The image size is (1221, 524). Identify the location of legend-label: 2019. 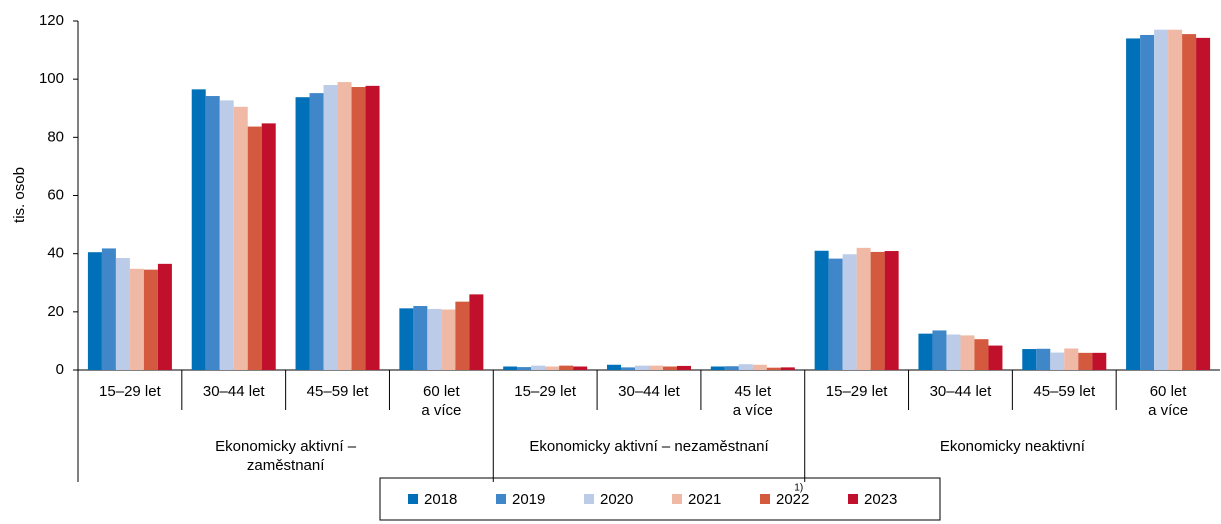
(528, 499).